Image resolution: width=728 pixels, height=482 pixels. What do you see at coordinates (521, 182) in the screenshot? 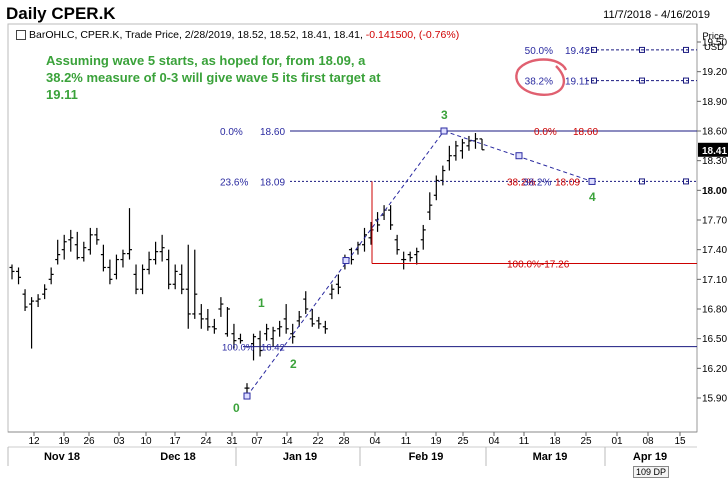
I see `red-pct-382: 38.2%` at bounding box center [521, 182].